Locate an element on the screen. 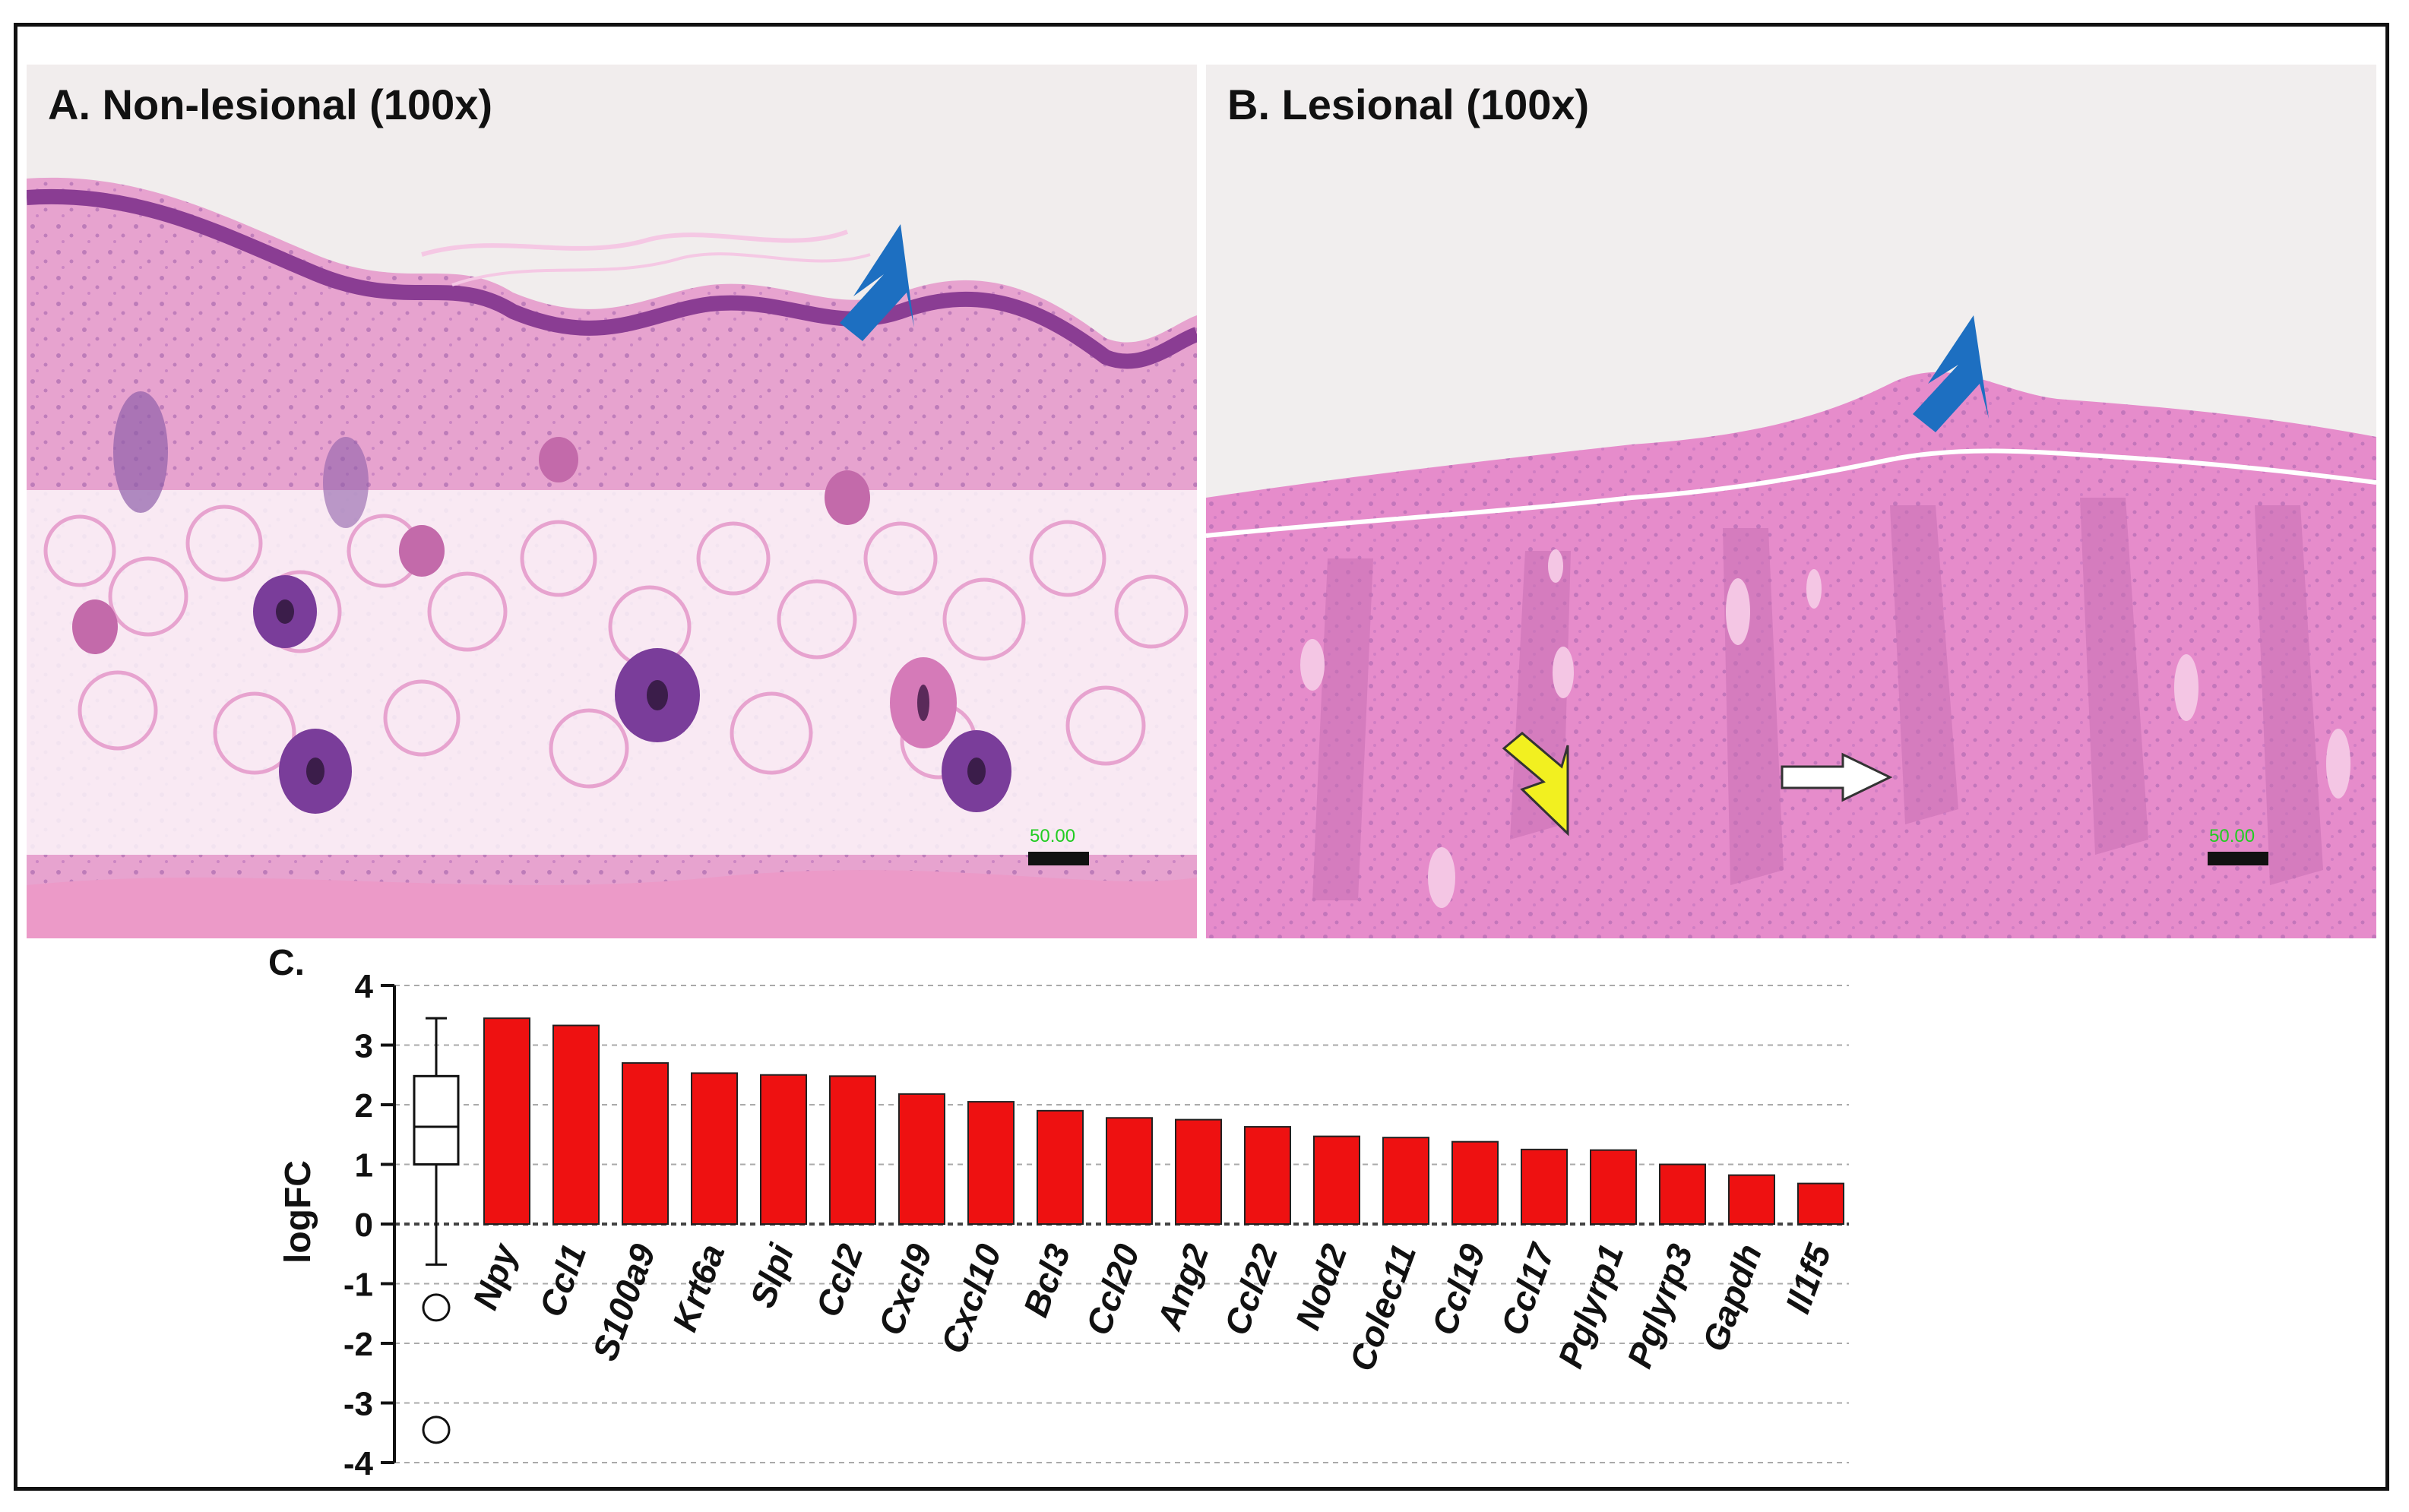 The image size is (2409, 1512). y-axis-title: logFC is located at coordinates (298, 1212).